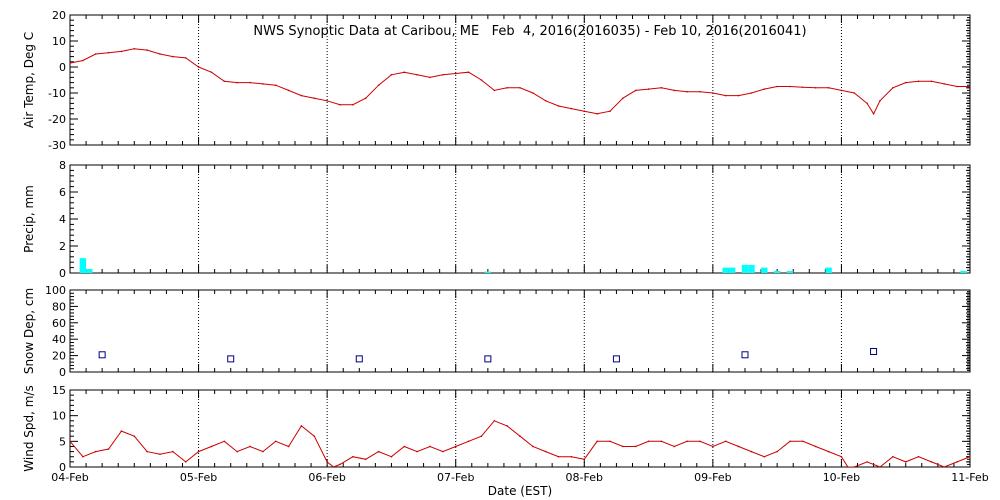 The image size is (1000, 500). I want to click on x-tick-label: 09-Feb, so click(712, 477).